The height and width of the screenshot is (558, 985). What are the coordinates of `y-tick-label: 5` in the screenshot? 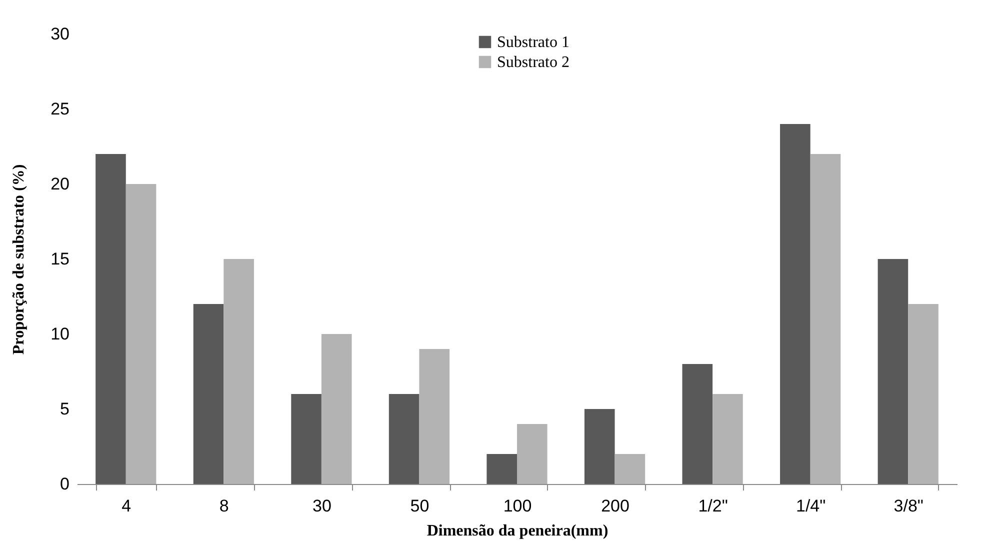 It's located at (65, 409).